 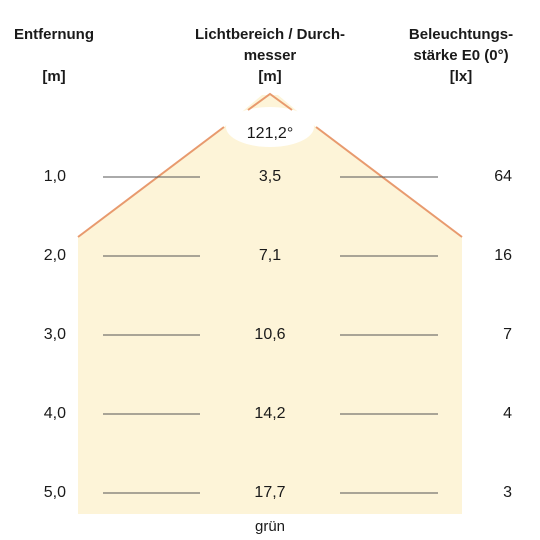 I want to click on diameter-value: 7,1, so click(x=270, y=255).